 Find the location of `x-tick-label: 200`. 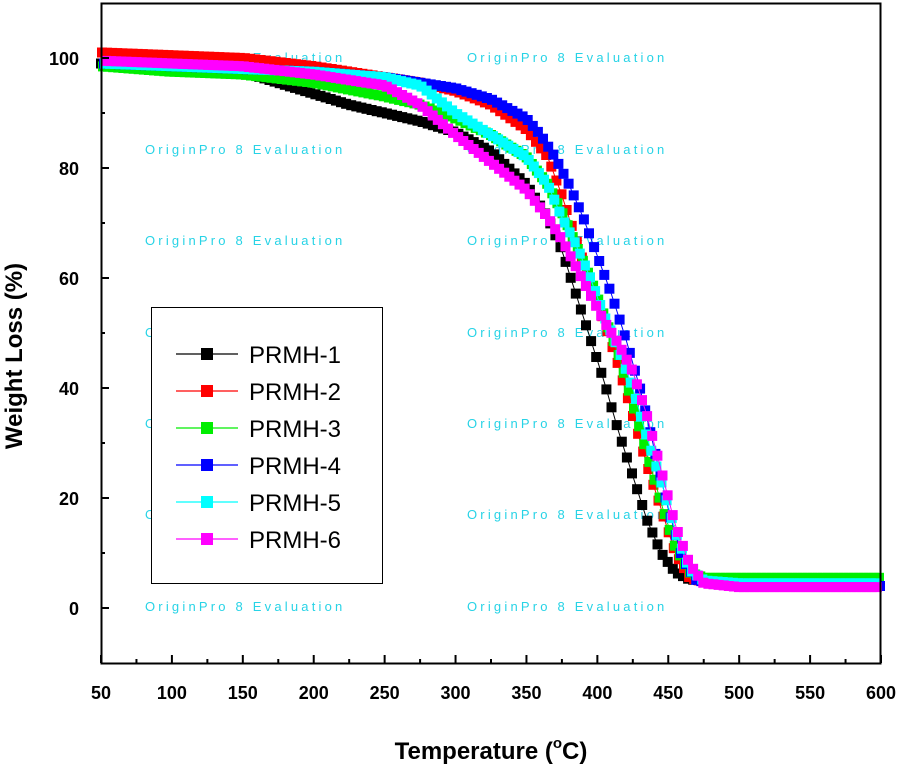

x-tick-label: 200 is located at coordinates (314, 693).